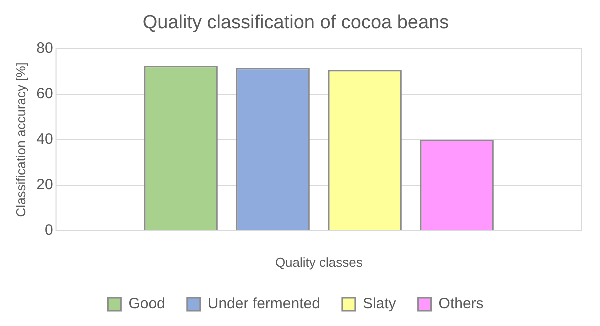  Describe the element at coordinates (49, 231) in the screenshot. I see `y-tick-label: 0` at that location.